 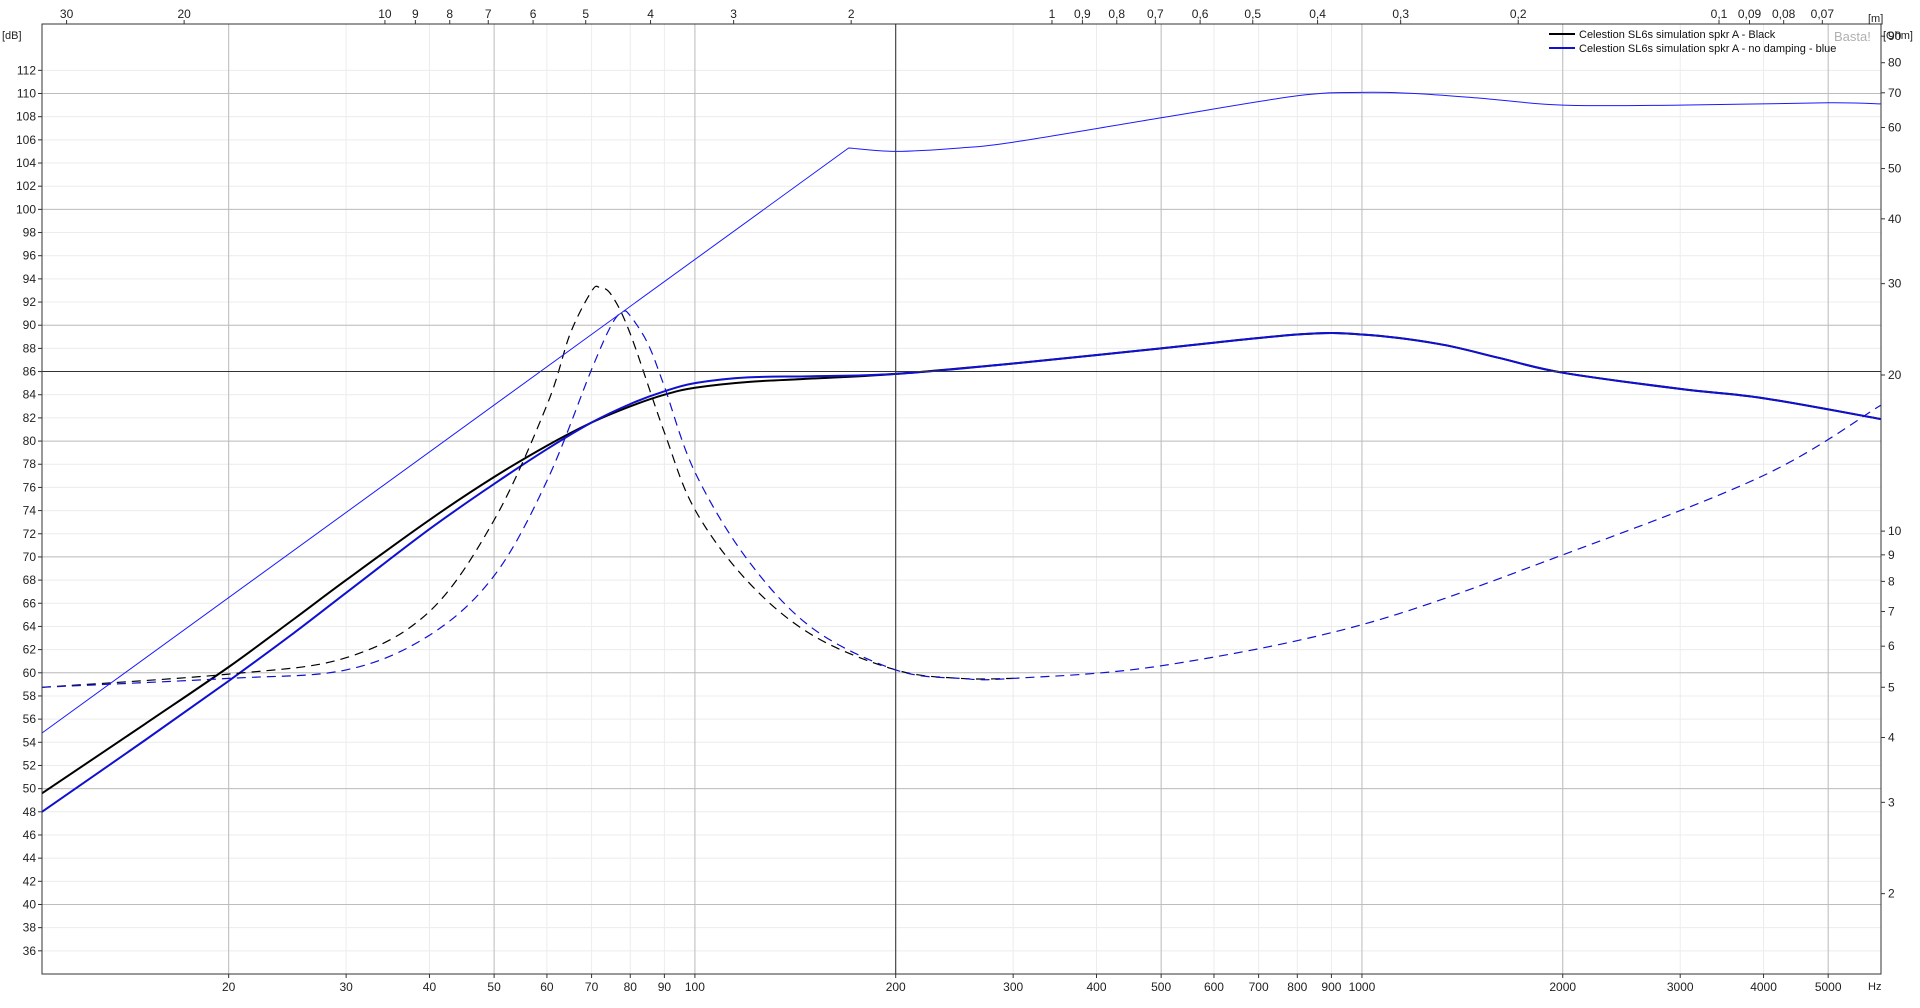 I want to click on y-left-tick-label: 112, so click(x=26, y=70).